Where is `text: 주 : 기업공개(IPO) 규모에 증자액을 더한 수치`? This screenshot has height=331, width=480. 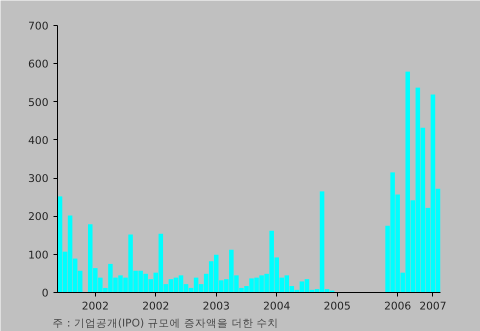 text: 주 : 기업공개(IPO) 규모에 증자액을 더한 수치 is located at coordinates (165, 323).